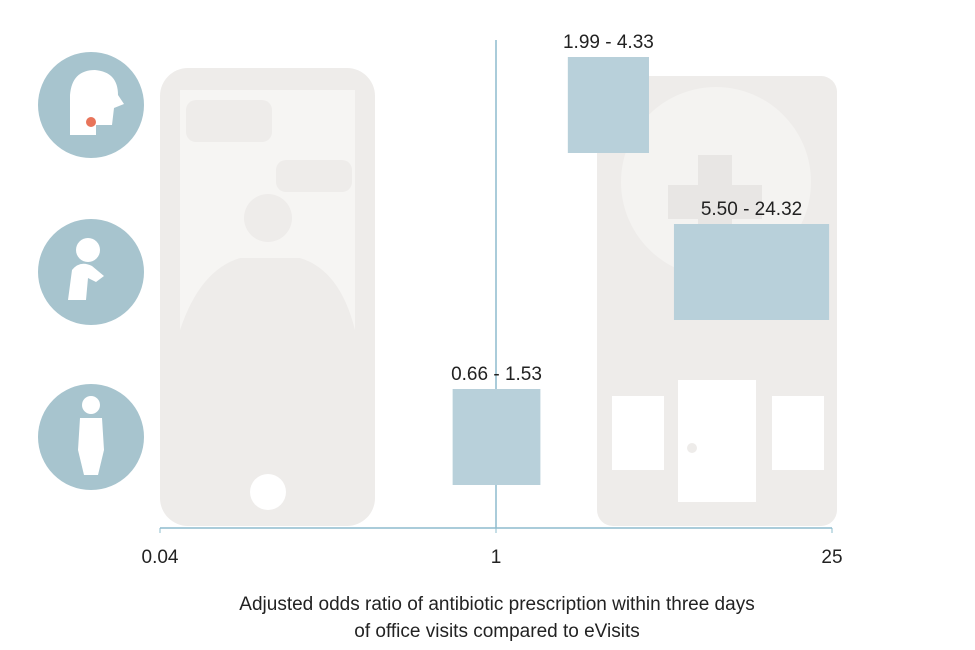 Image resolution: width=975 pixels, height=650 pixels. I want to click on x-tick-label: 0.04, so click(160, 557).